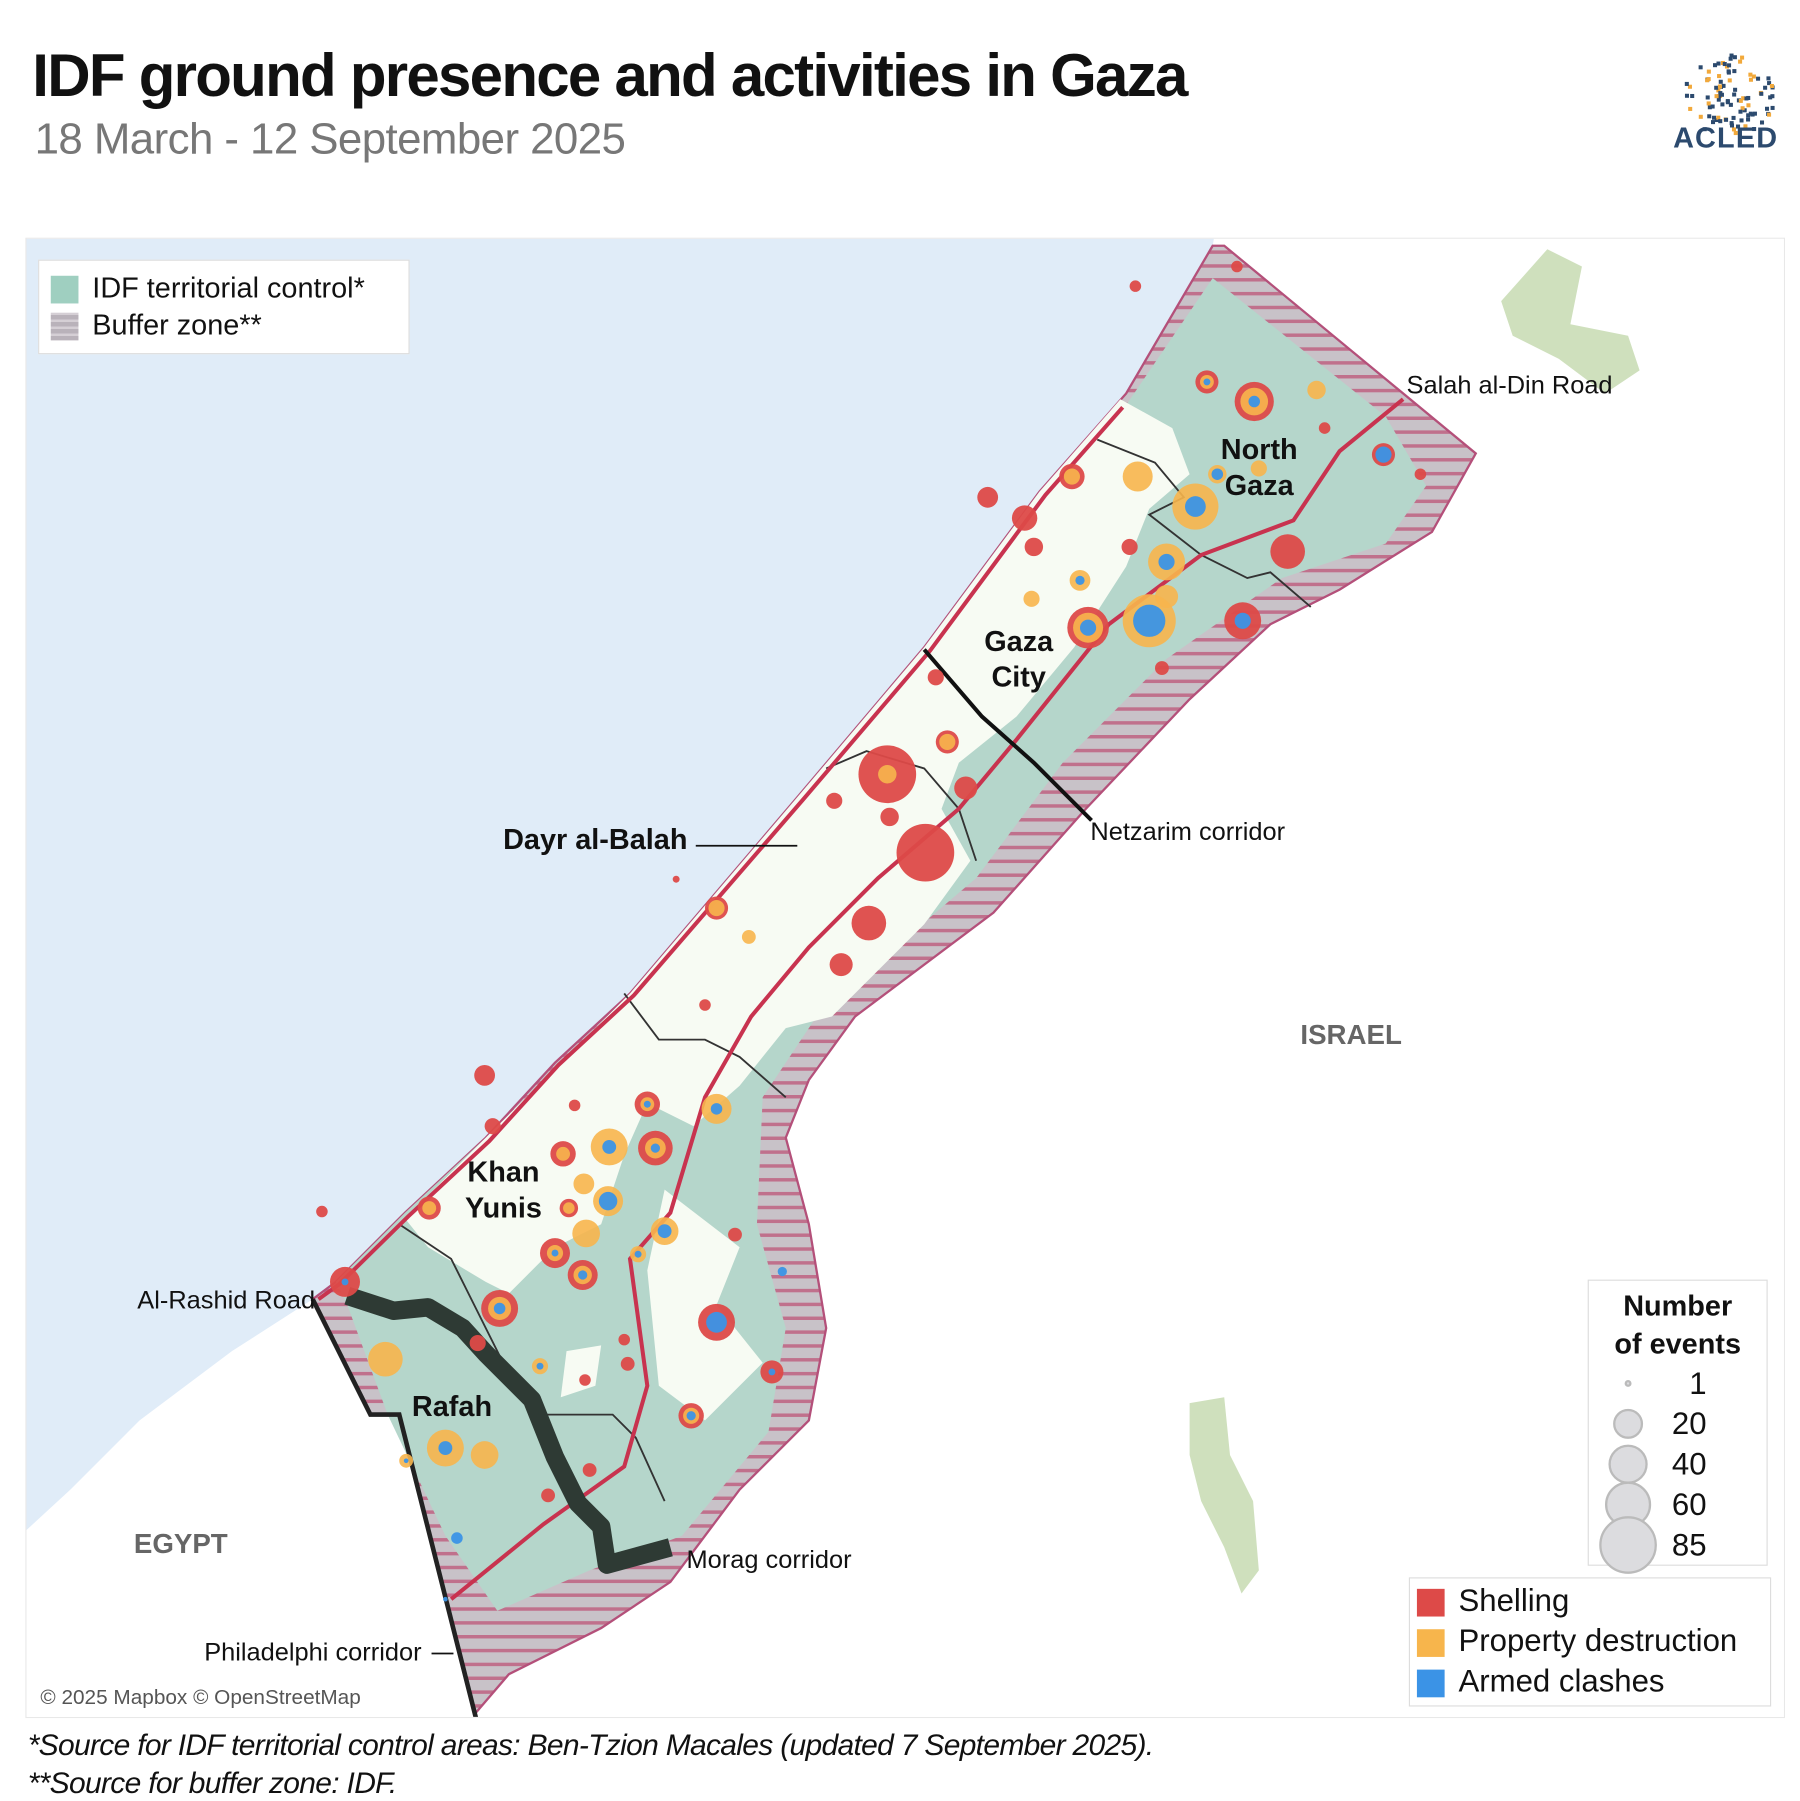 The image size is (1800, 1801). Describe the element at coordinates (1259, 467) in the screenshot. I see `label-north-gaza: North Gaza` at that location.